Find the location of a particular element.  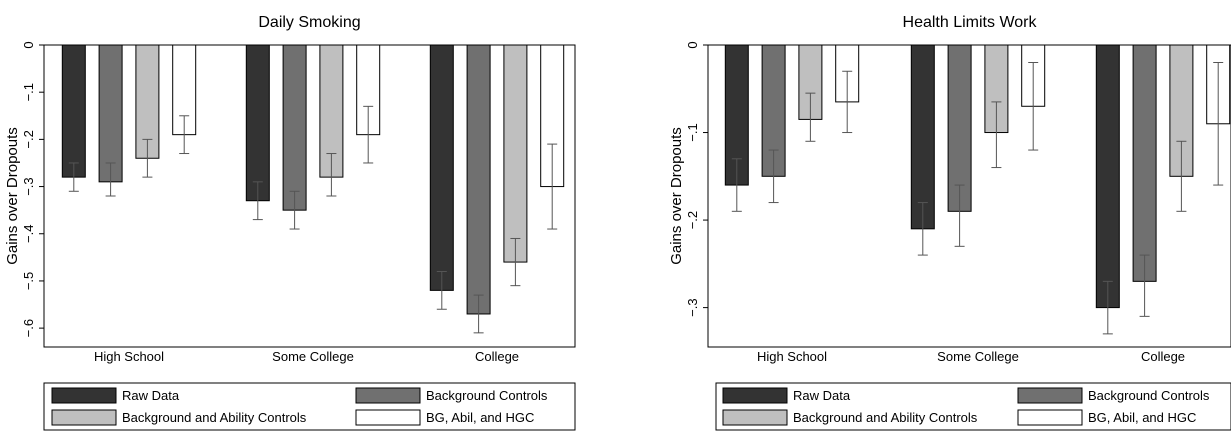

y-tick-label: −.5 is located at coordinates (28, 281).